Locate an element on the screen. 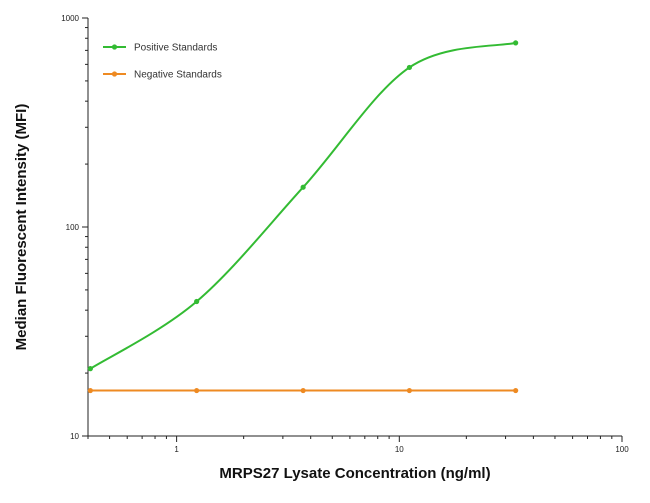  x-tick-label: 10 is located at coordinates (399, 449).